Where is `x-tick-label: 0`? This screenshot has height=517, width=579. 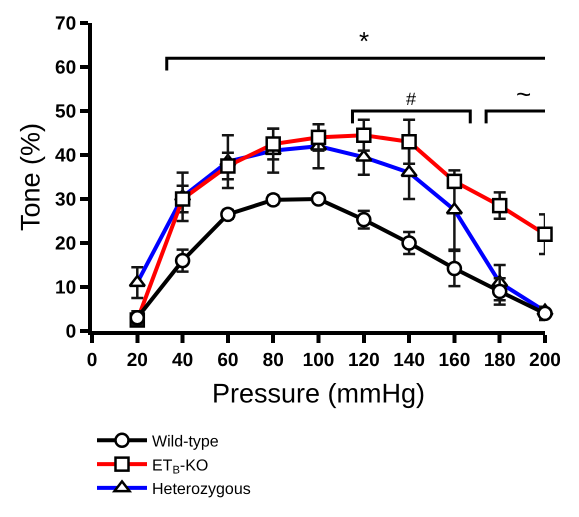 x-tick-label: 0 is located at coordinates (92, 360).